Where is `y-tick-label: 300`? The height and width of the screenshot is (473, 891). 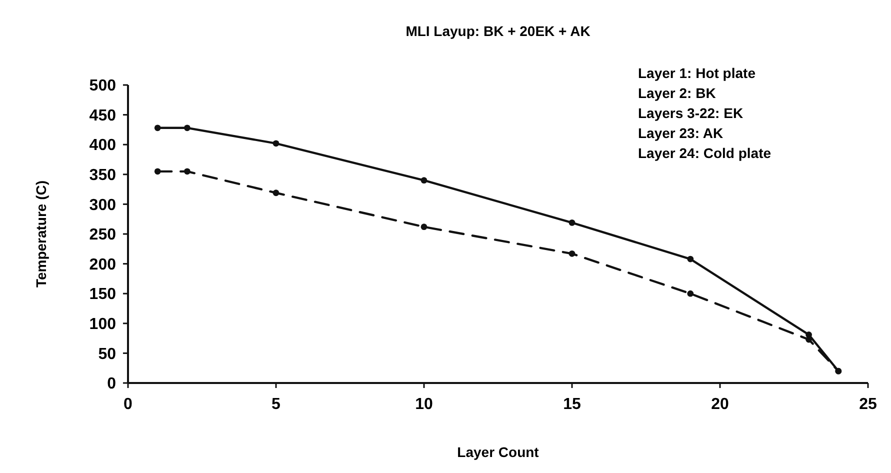
y-tick-label: 300 is located at coordinates (102, 205).